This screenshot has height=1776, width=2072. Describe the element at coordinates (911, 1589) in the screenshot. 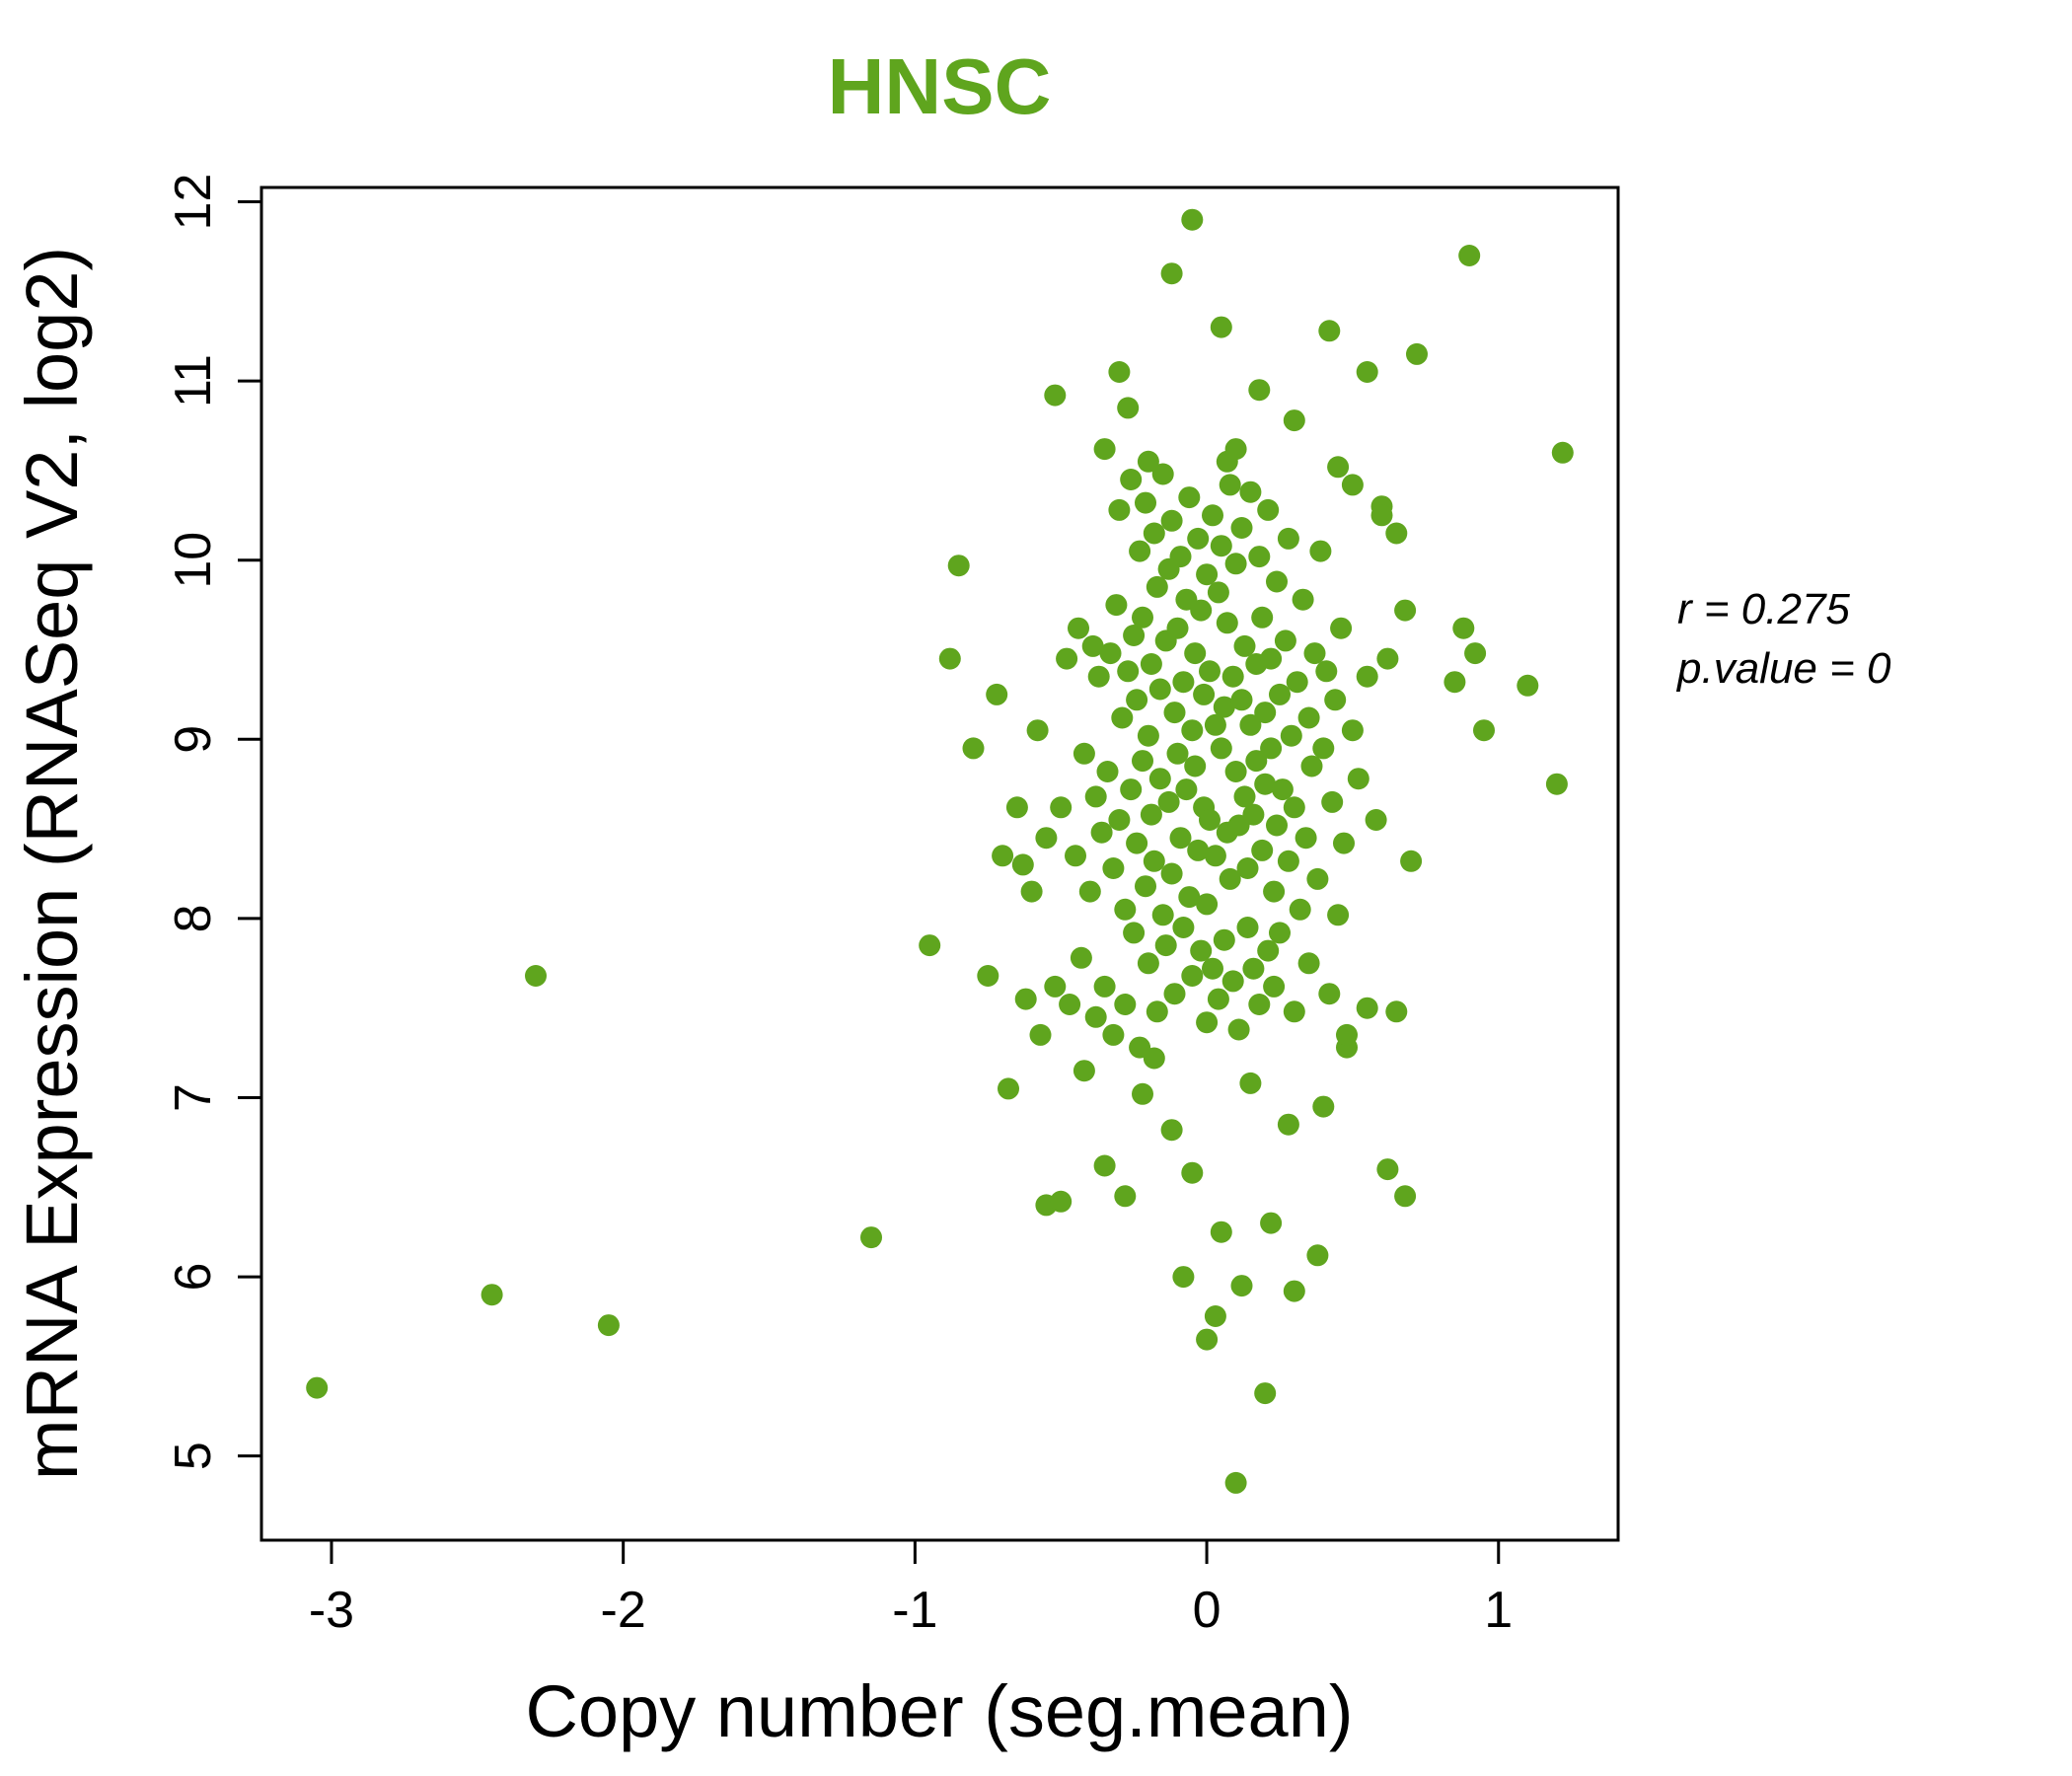

I see `x-axis: -3 -2 -1 0 1` at that location.